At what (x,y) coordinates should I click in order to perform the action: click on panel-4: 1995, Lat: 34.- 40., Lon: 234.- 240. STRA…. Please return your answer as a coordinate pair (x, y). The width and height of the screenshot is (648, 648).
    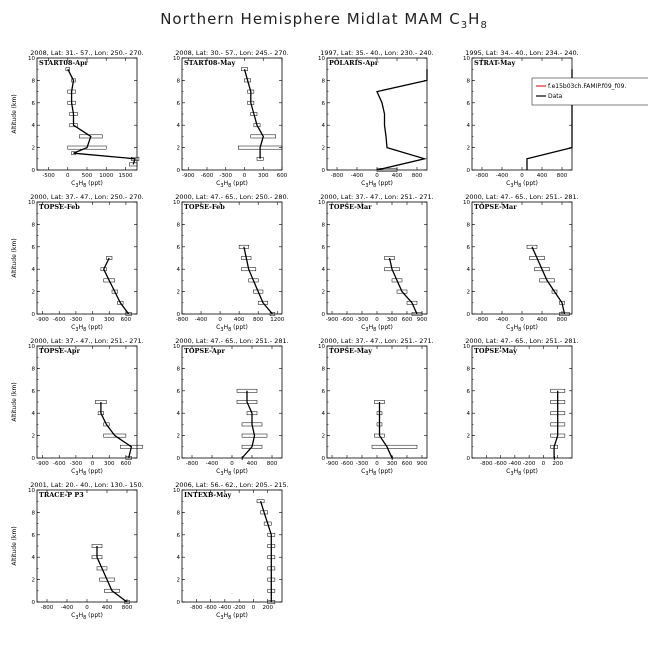
    Looking at the image, I should click on (555, 119).